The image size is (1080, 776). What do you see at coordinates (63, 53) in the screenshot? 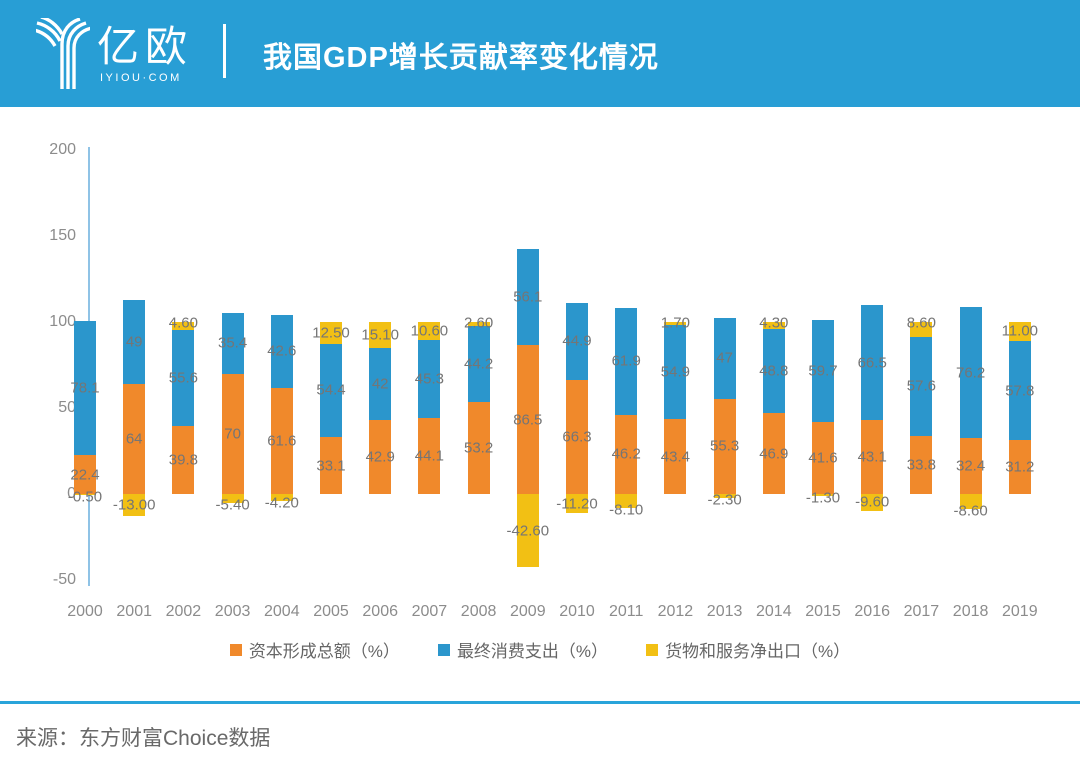
I see `iyiou-logo-icon` at bounding box center [63, 53].